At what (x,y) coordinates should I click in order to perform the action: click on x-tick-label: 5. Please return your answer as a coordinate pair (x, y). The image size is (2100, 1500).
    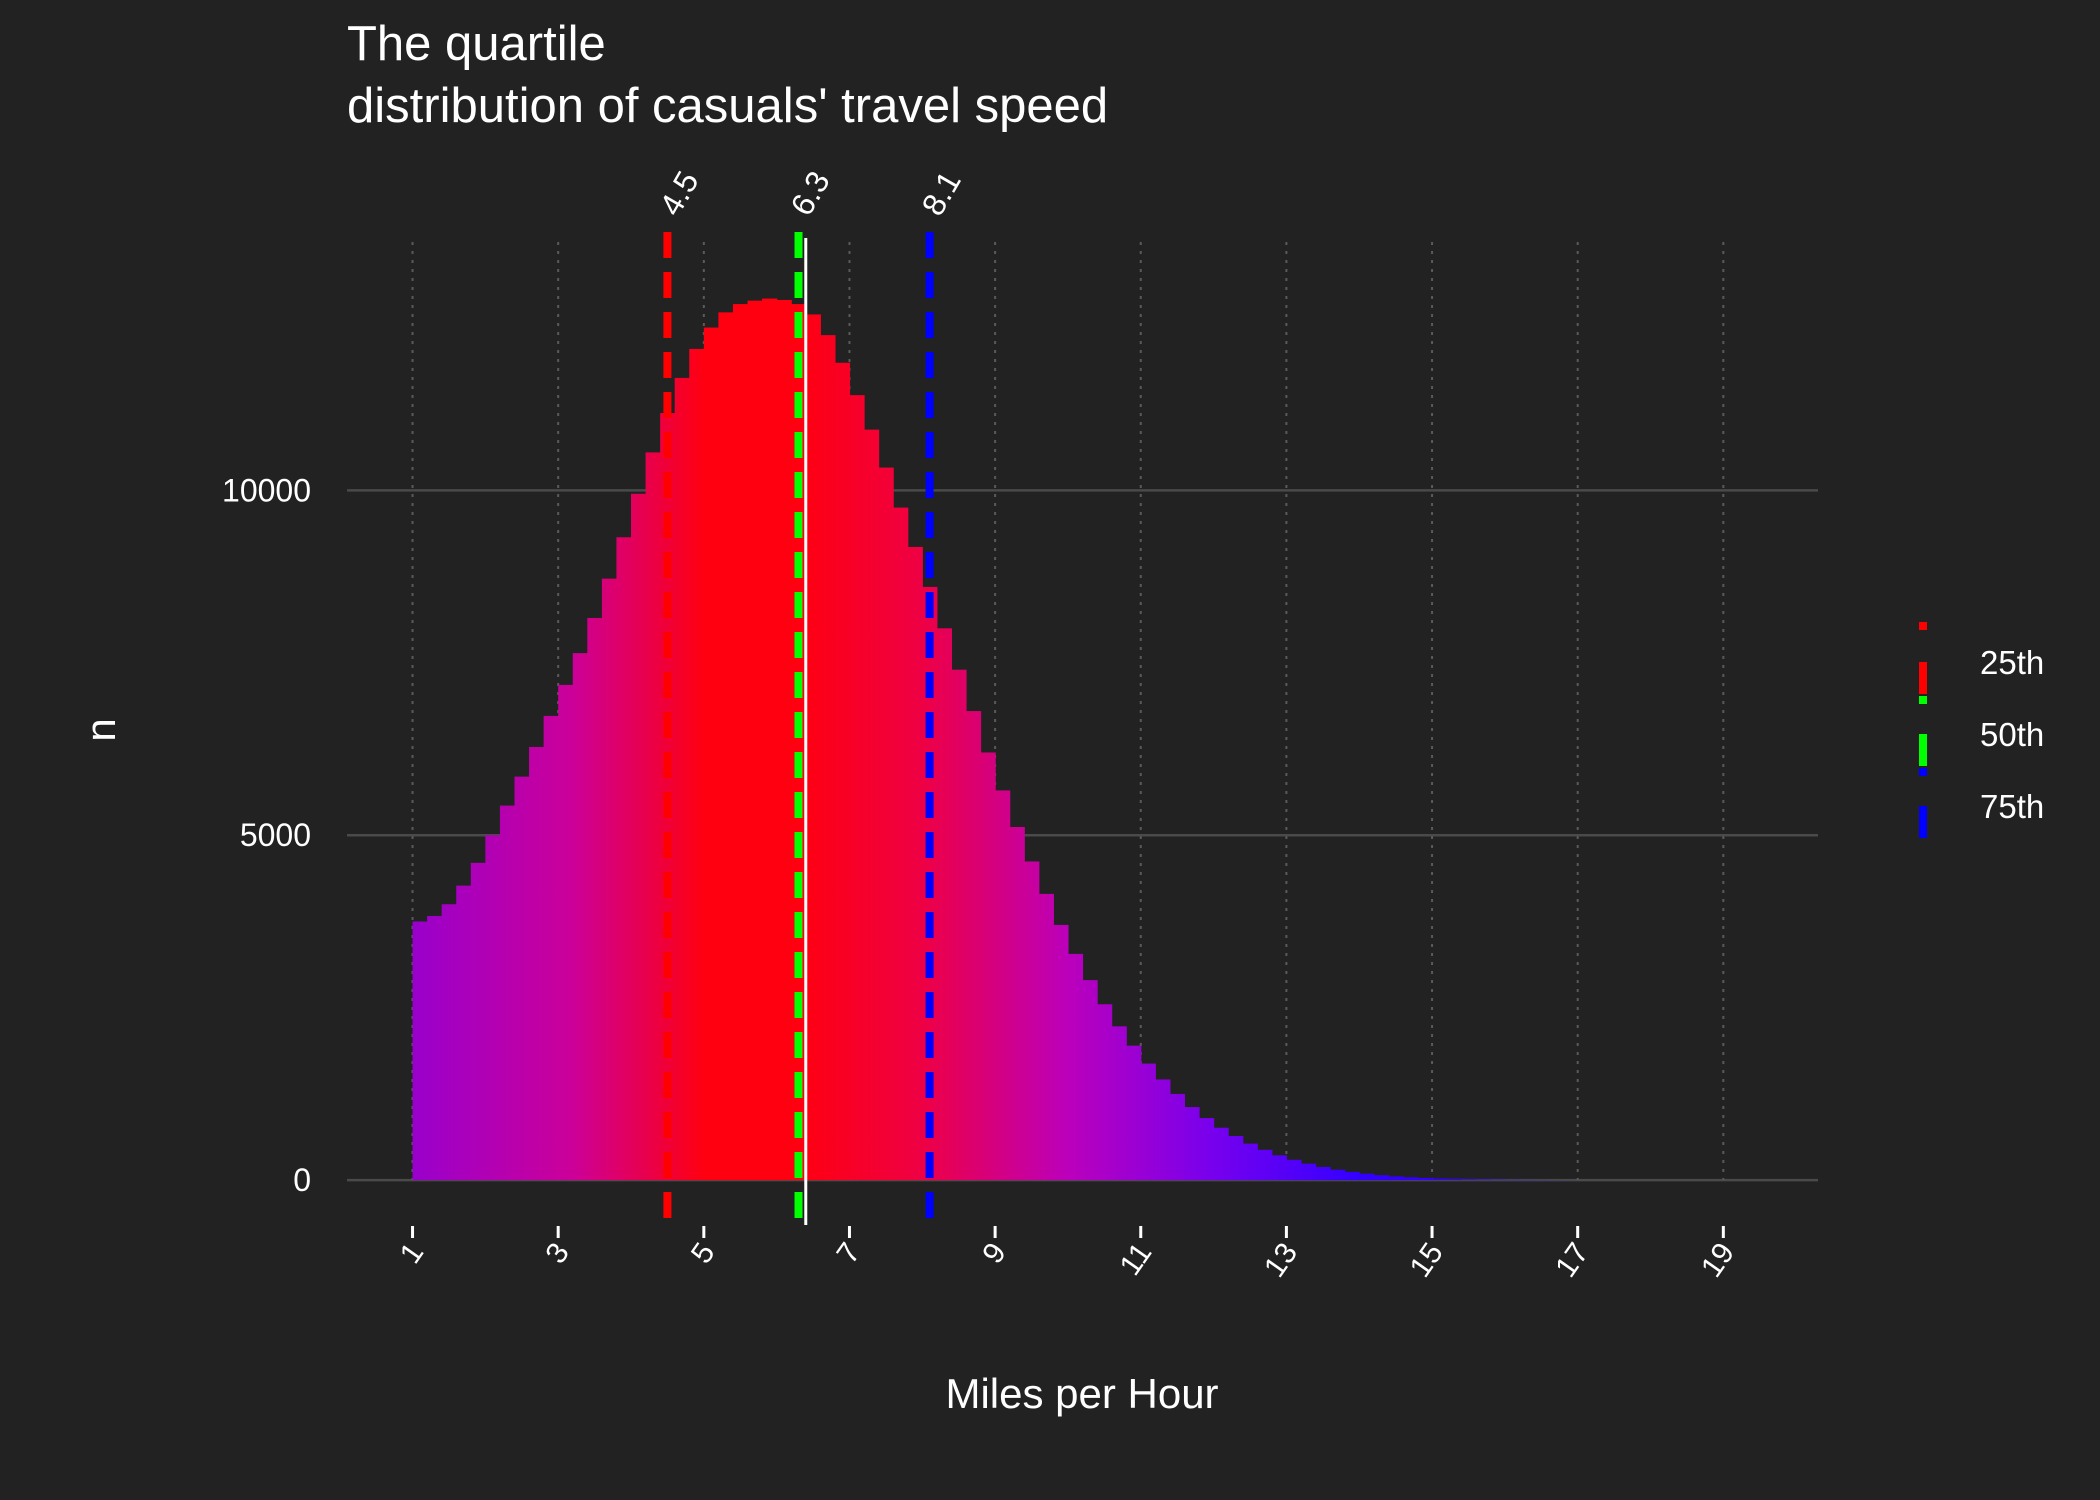
    Looking at the image, I should click on (703, 1253).